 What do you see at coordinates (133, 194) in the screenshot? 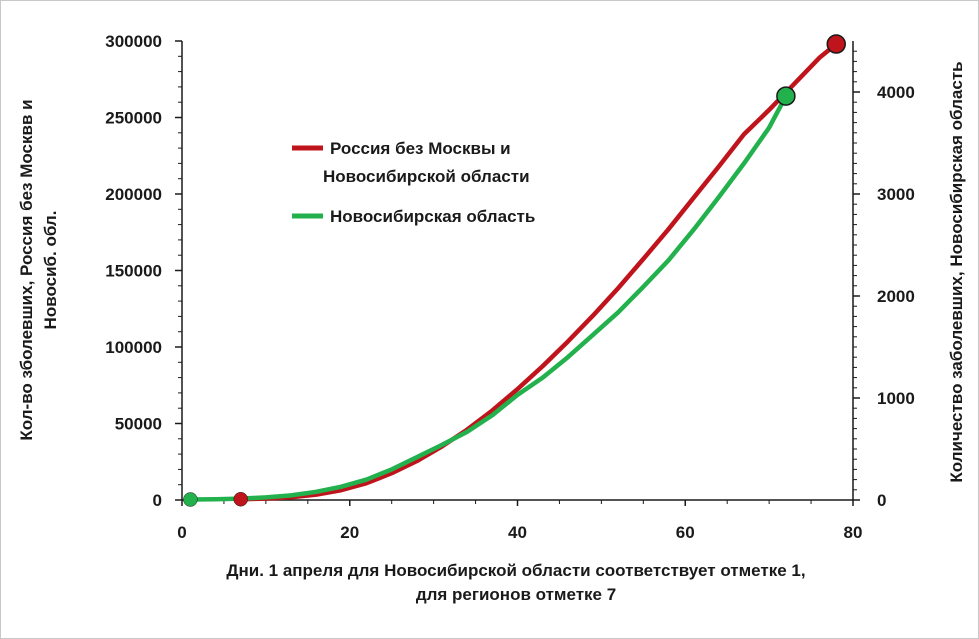
I see `y-left-tick-label: 200000` at bounding box center [133, 194].